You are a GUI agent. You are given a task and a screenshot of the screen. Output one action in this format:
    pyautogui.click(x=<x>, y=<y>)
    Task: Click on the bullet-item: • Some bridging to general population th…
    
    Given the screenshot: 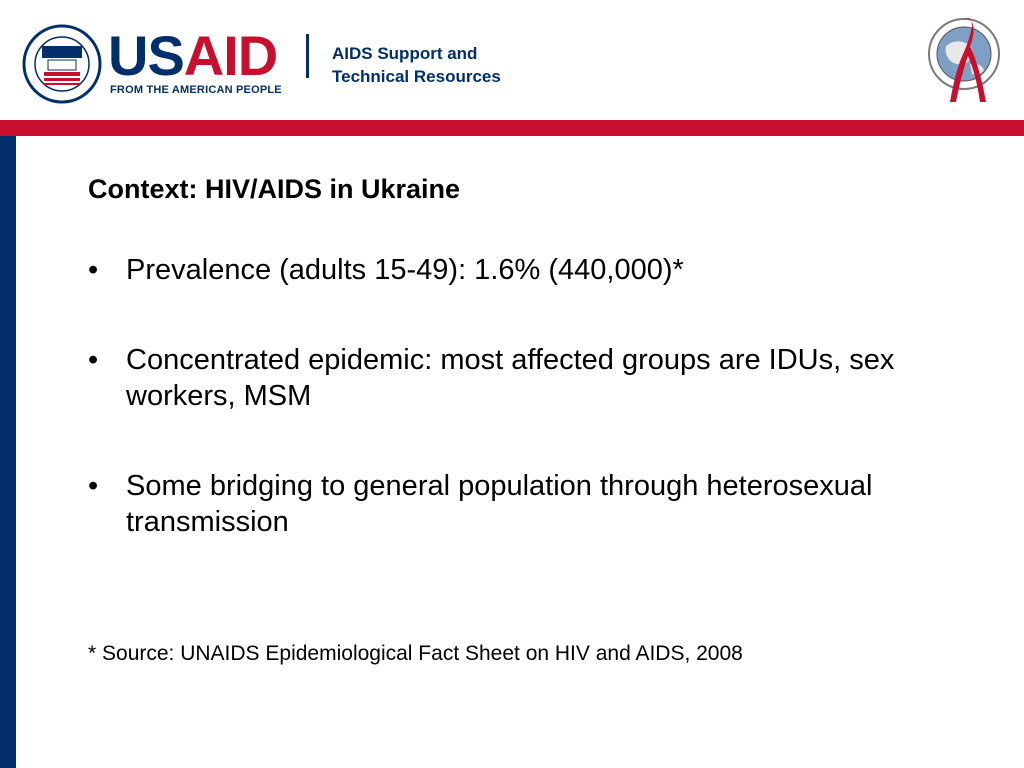 What is the action you would take?
    pyautogui.click(x=528, y=504)
    